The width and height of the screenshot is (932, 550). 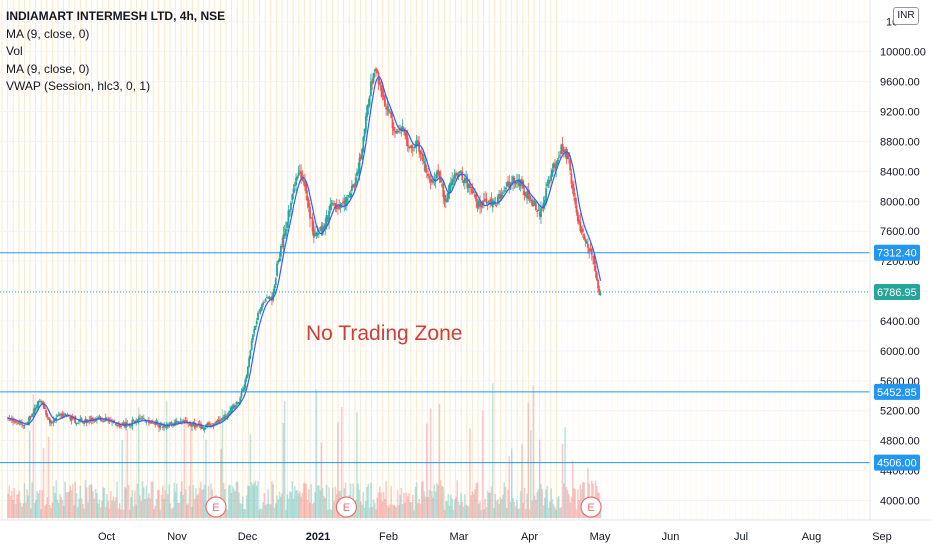 I want to click on time-tick-label: Mar, so click(x=459, y=537).